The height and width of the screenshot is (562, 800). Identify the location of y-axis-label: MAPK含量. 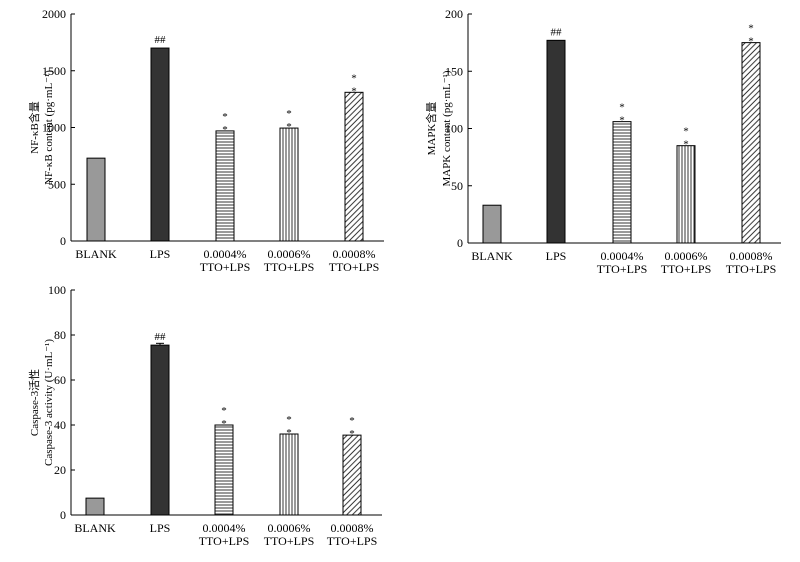
(431, 129).